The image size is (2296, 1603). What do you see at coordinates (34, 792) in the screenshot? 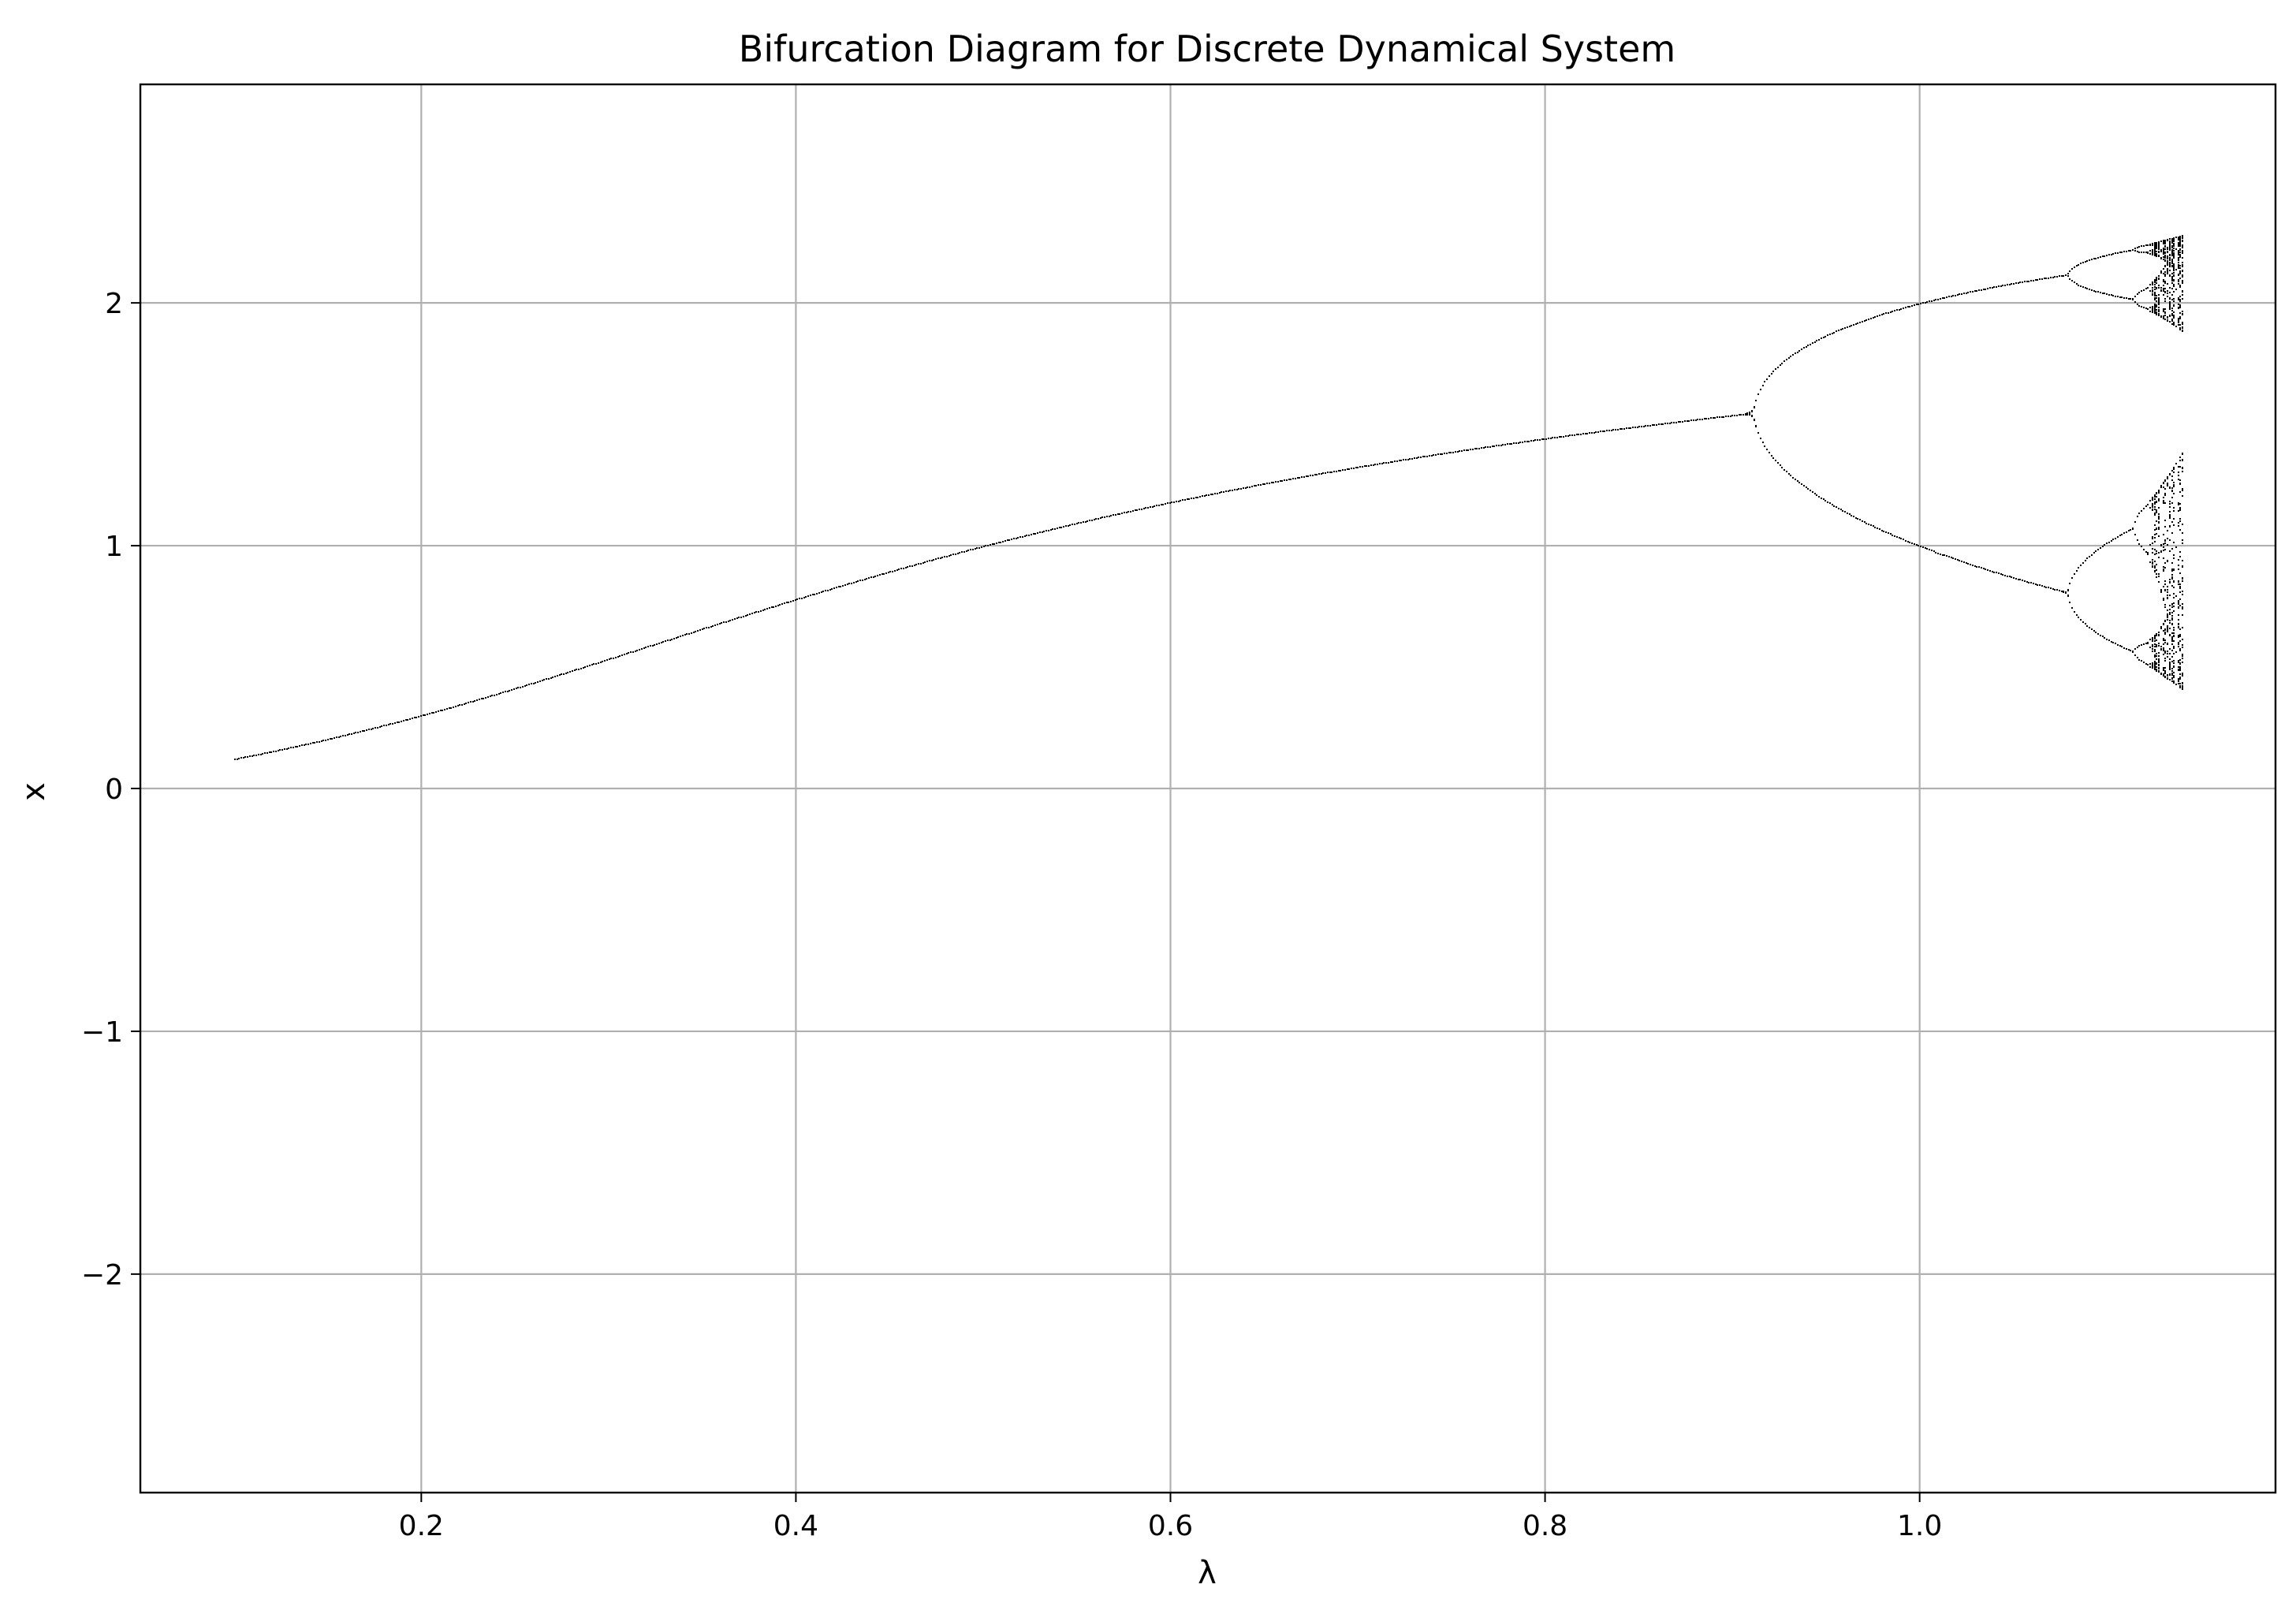
I see `y-axis-label: x` at bounding box center [34, 792].